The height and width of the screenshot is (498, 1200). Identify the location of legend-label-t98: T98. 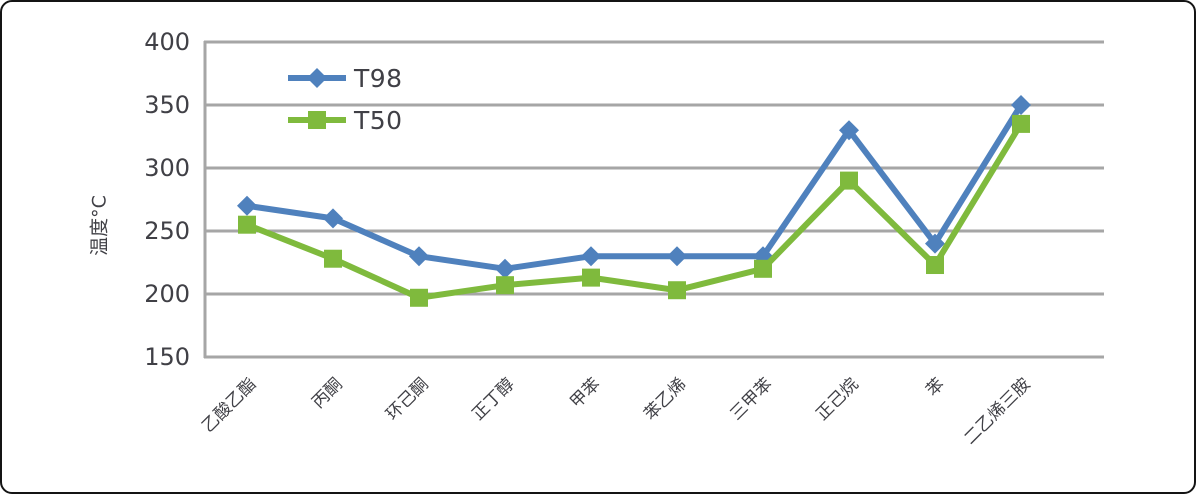
(378, 78).